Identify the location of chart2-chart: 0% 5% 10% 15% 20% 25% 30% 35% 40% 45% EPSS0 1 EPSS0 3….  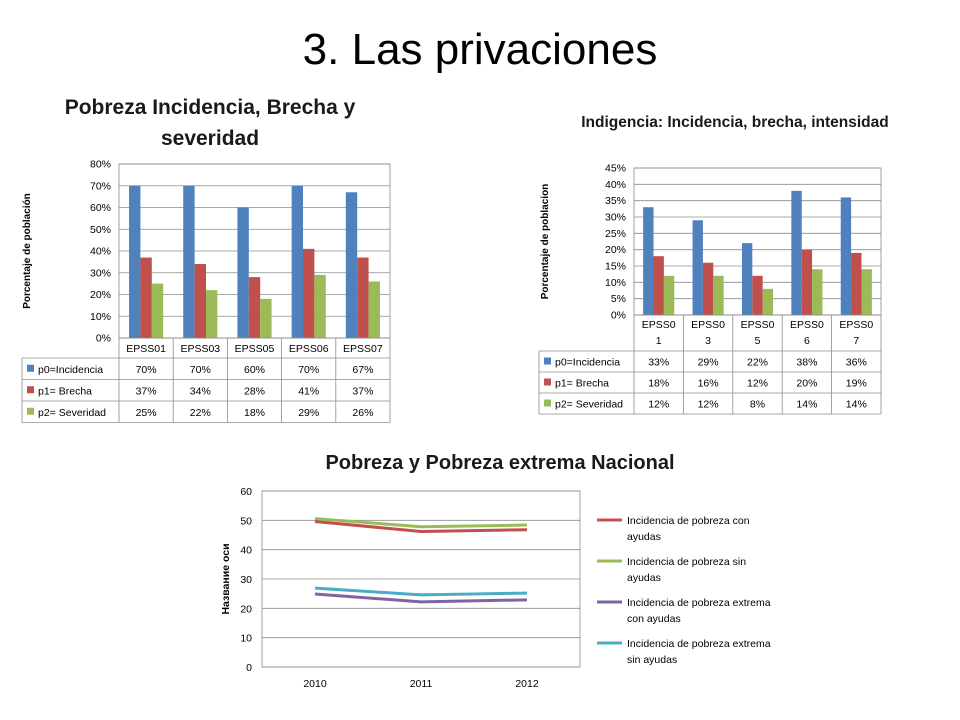
(710, 289).